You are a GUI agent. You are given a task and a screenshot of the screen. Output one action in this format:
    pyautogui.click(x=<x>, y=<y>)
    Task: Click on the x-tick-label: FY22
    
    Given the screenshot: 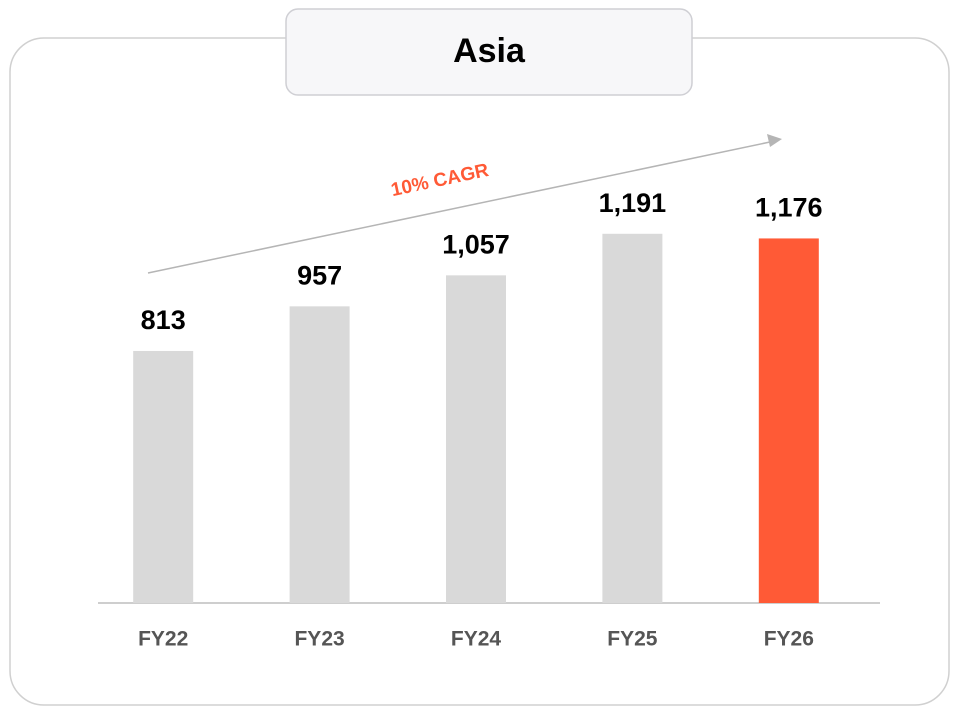 What is the action you would take?
    pyautogui.click(x=163, y=639)
    